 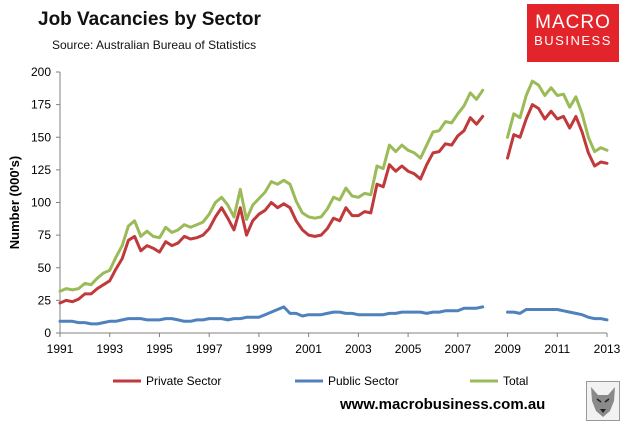 I want to click on legend-label-total: Total, so click(x=515, y=381).